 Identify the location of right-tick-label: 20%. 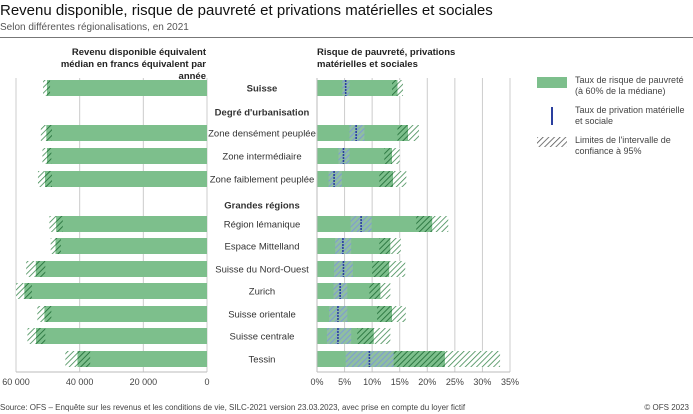
(427, 382).